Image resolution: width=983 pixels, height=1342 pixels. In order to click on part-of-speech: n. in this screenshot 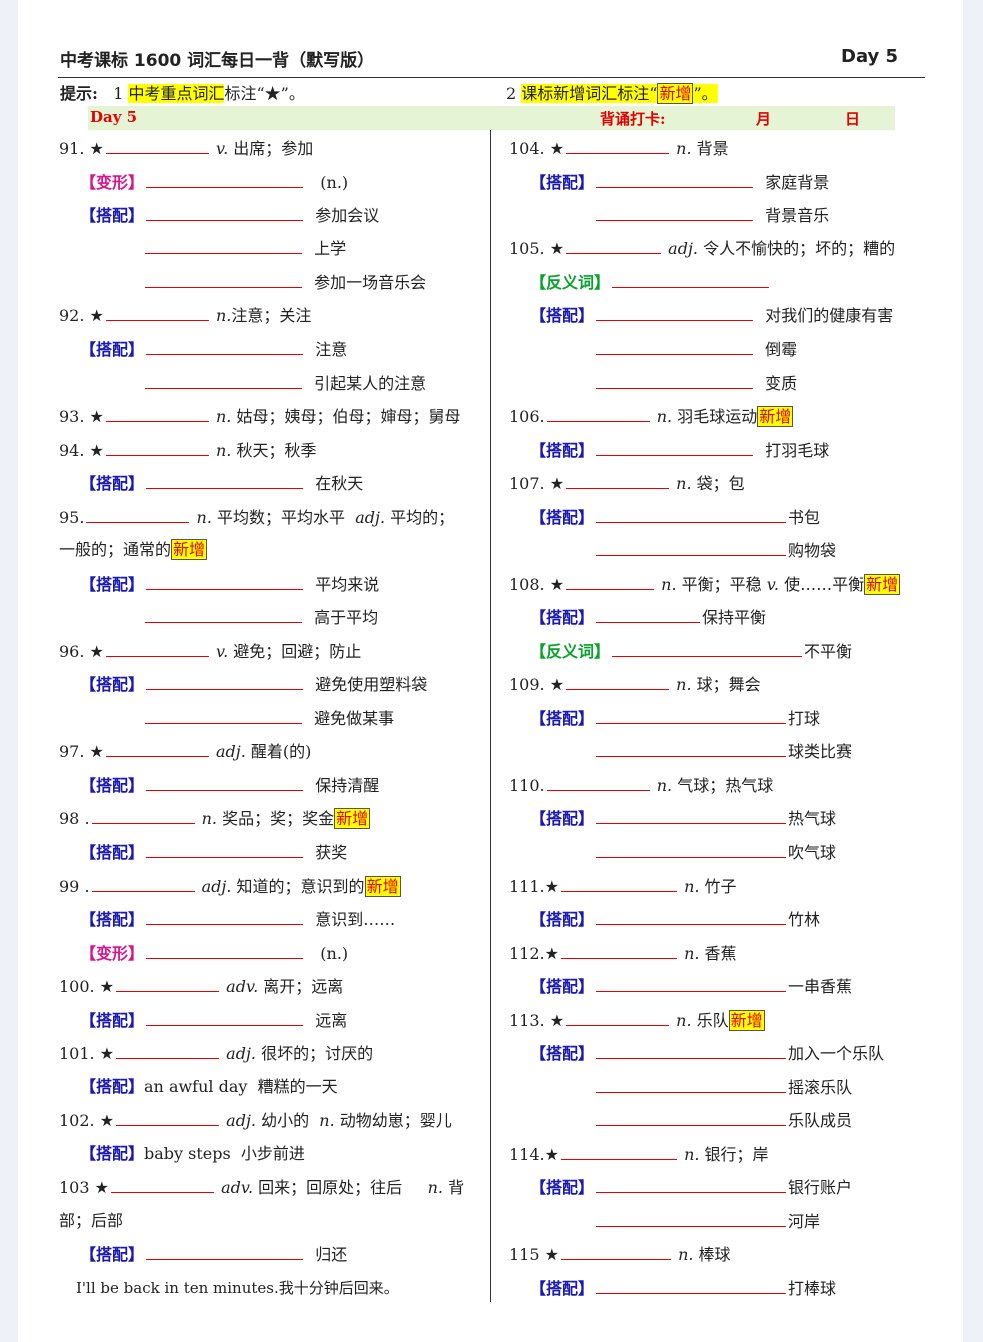, I will do `click(684, 1020)`.